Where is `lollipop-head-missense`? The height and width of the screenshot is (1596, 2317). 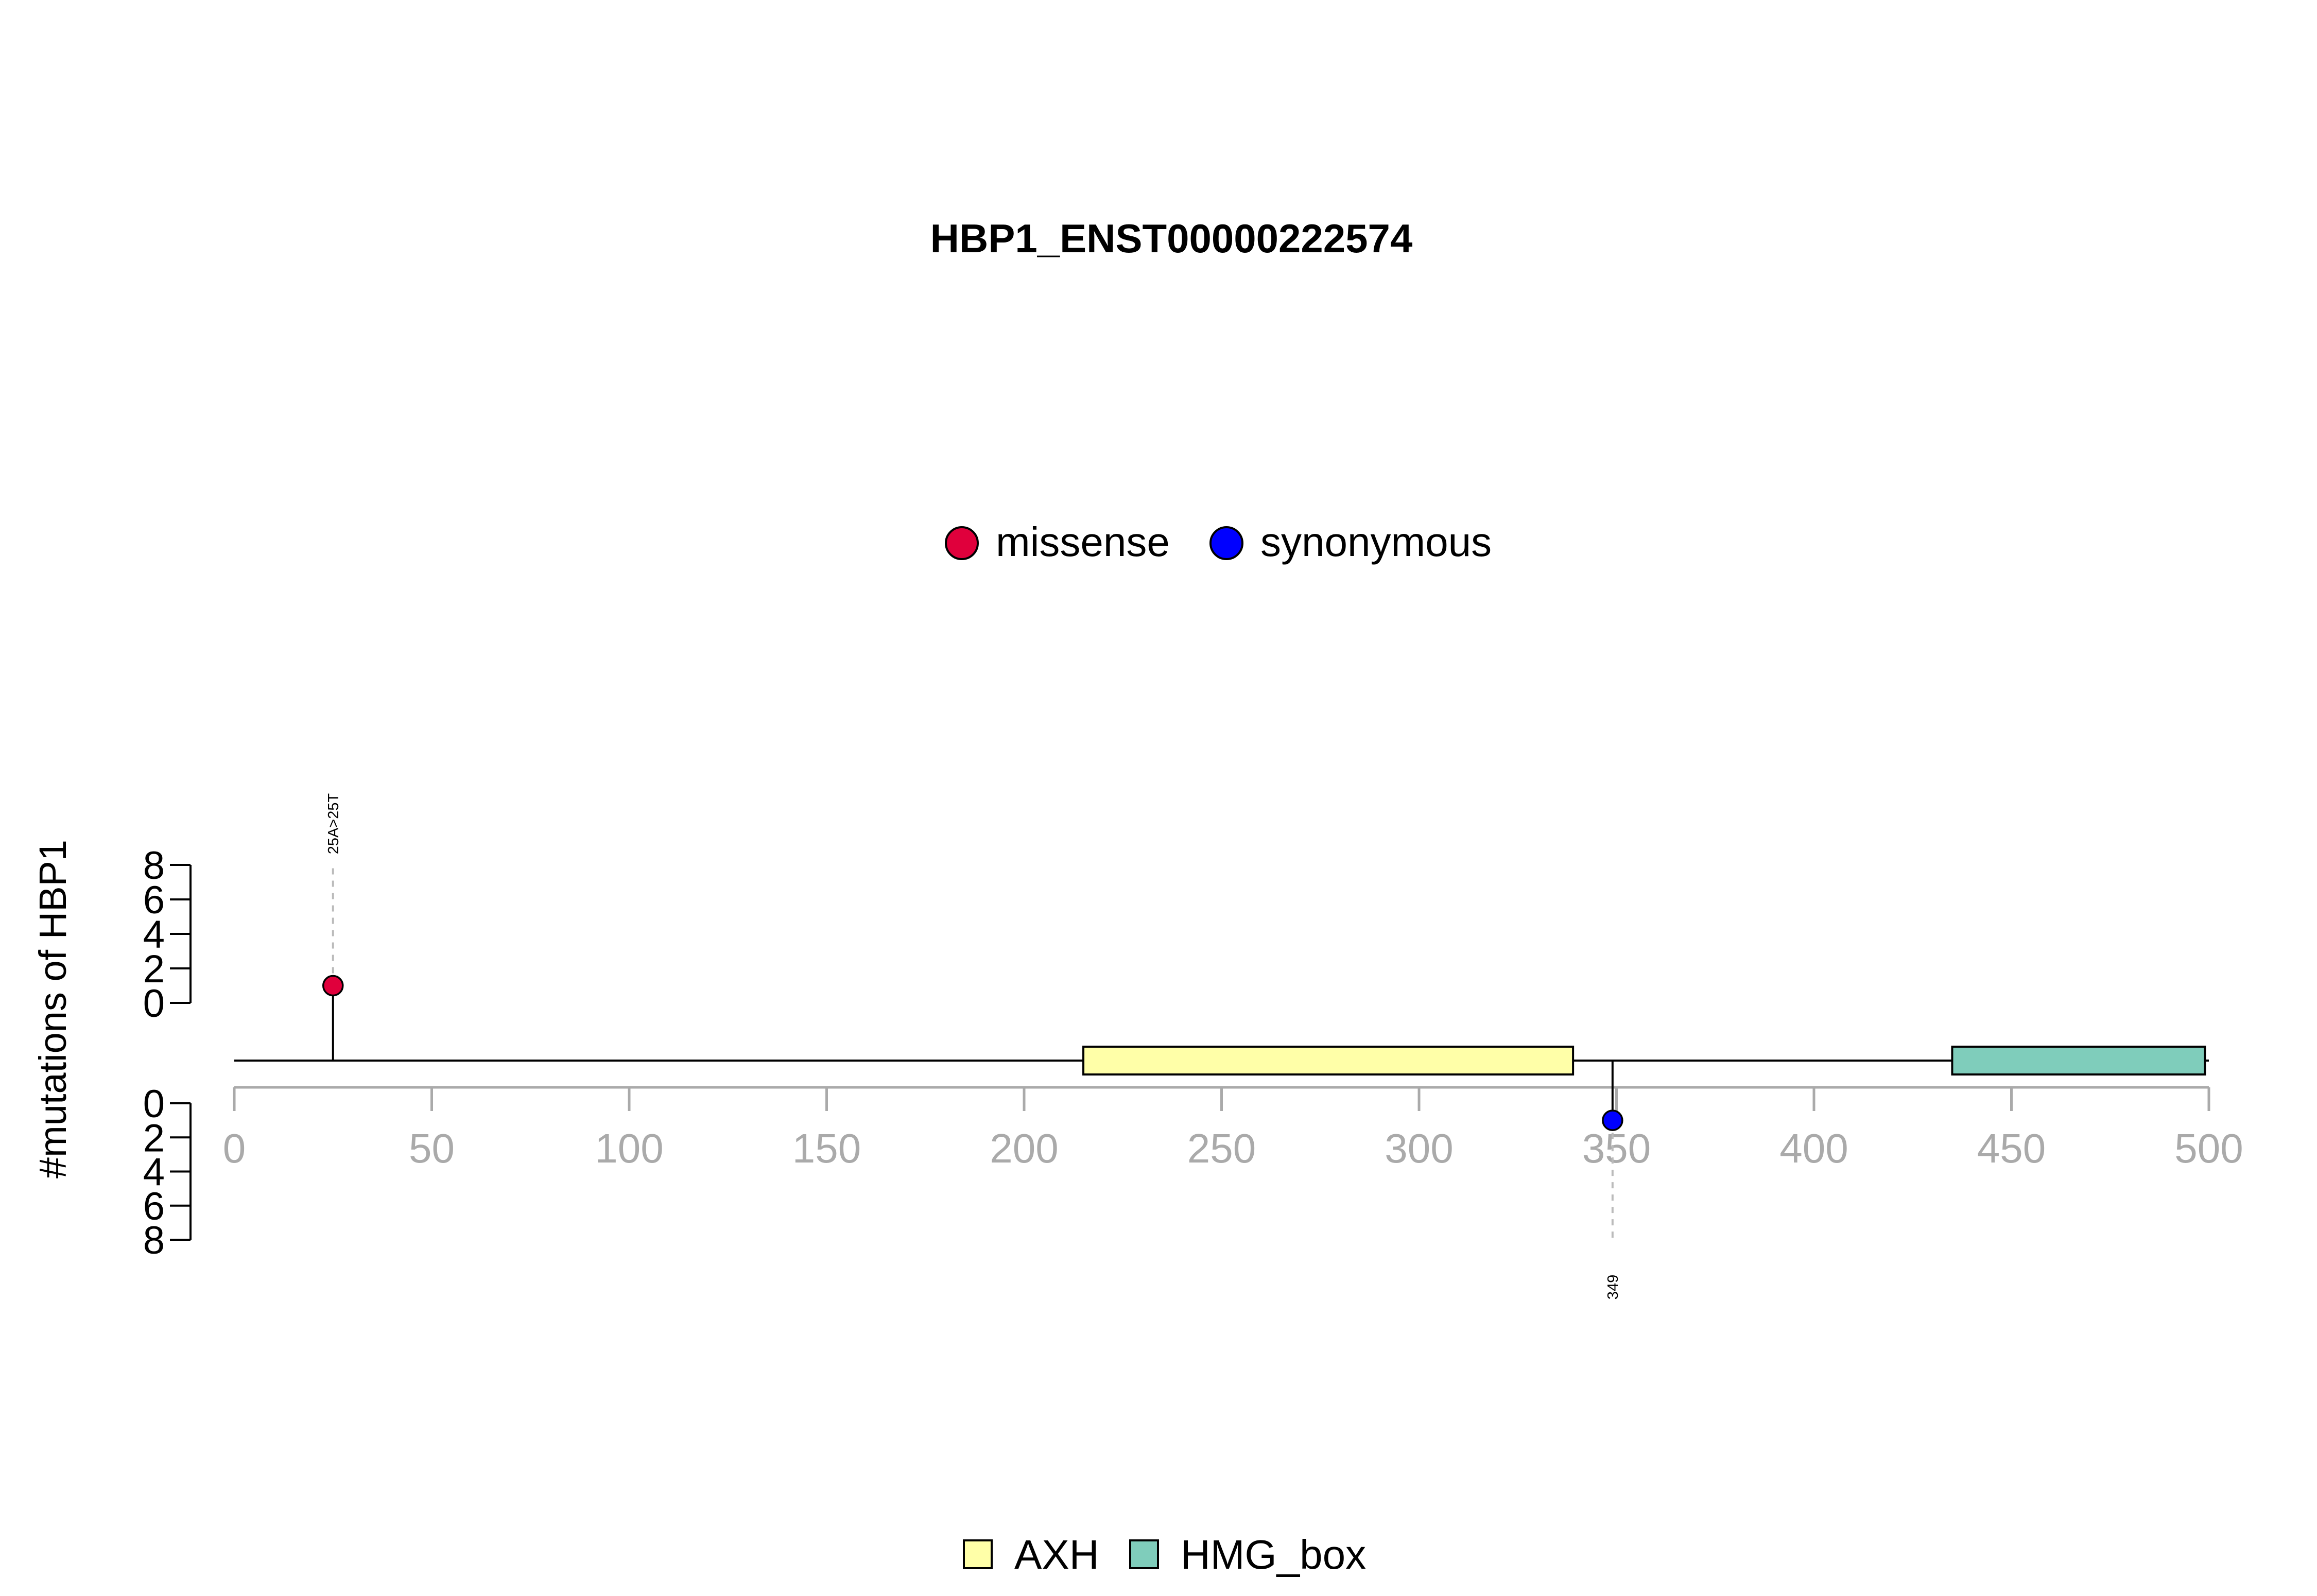
lollipop-head-missense is located at coordinates (333, 986).